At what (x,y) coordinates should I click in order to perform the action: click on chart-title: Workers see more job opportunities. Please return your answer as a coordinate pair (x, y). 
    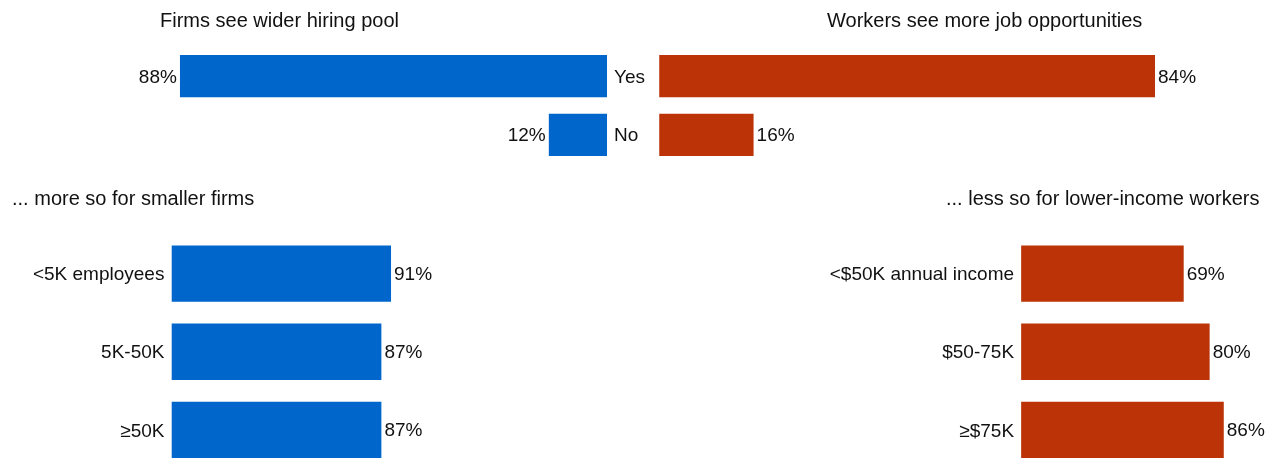
    Looking at the image, I should click on (985, 20).